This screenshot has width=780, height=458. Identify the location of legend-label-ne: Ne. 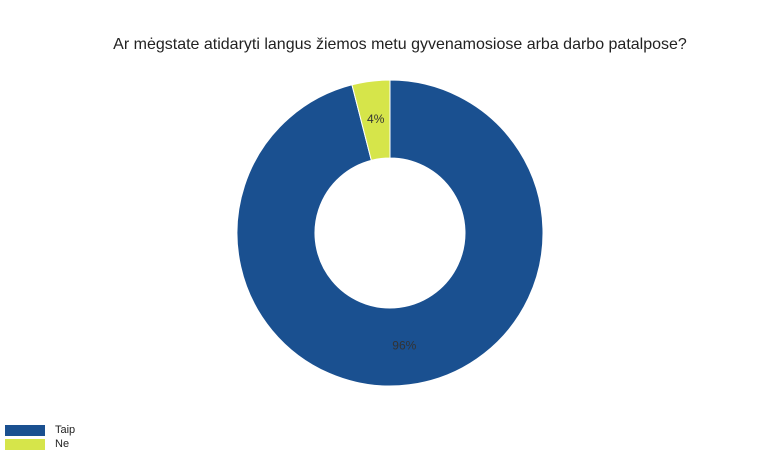
(62, 444).